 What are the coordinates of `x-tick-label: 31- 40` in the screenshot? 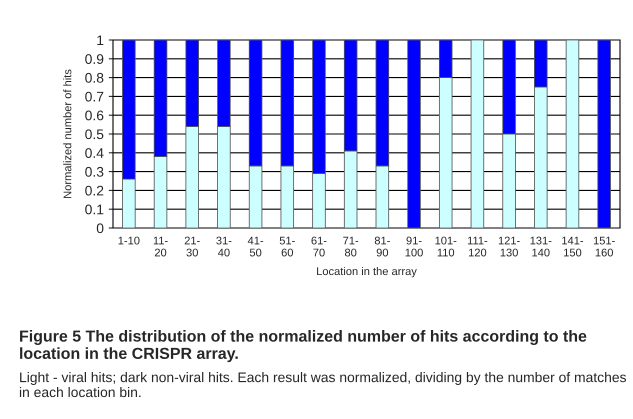 It's located at (224, 246).